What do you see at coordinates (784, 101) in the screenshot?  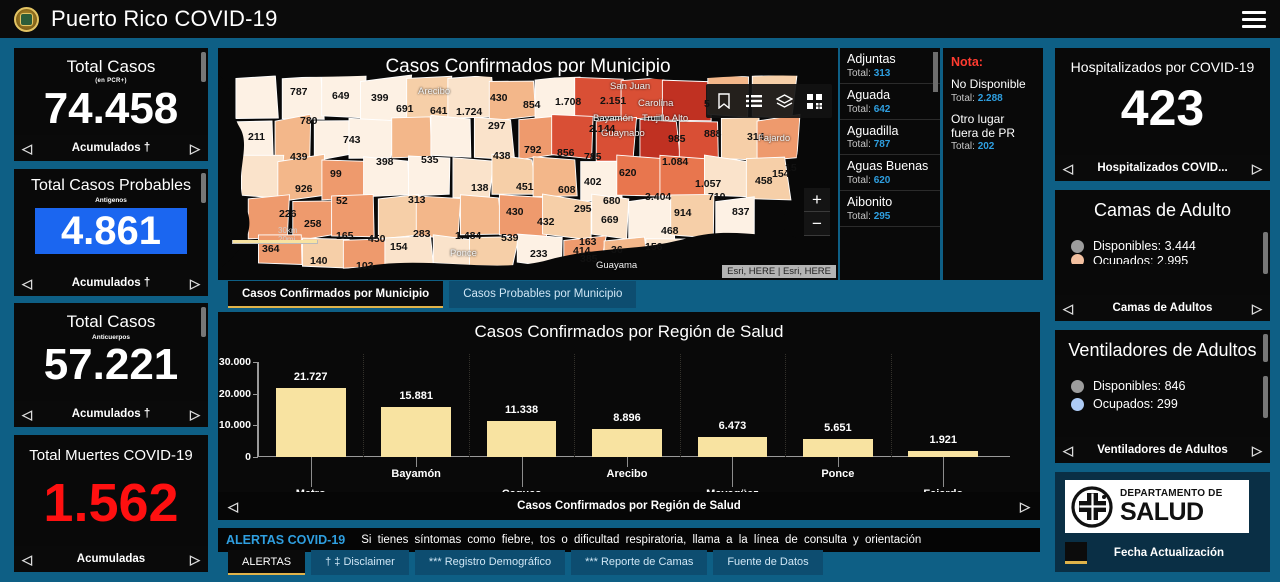 I see `layers-icon` at bounding box center [784, 101].